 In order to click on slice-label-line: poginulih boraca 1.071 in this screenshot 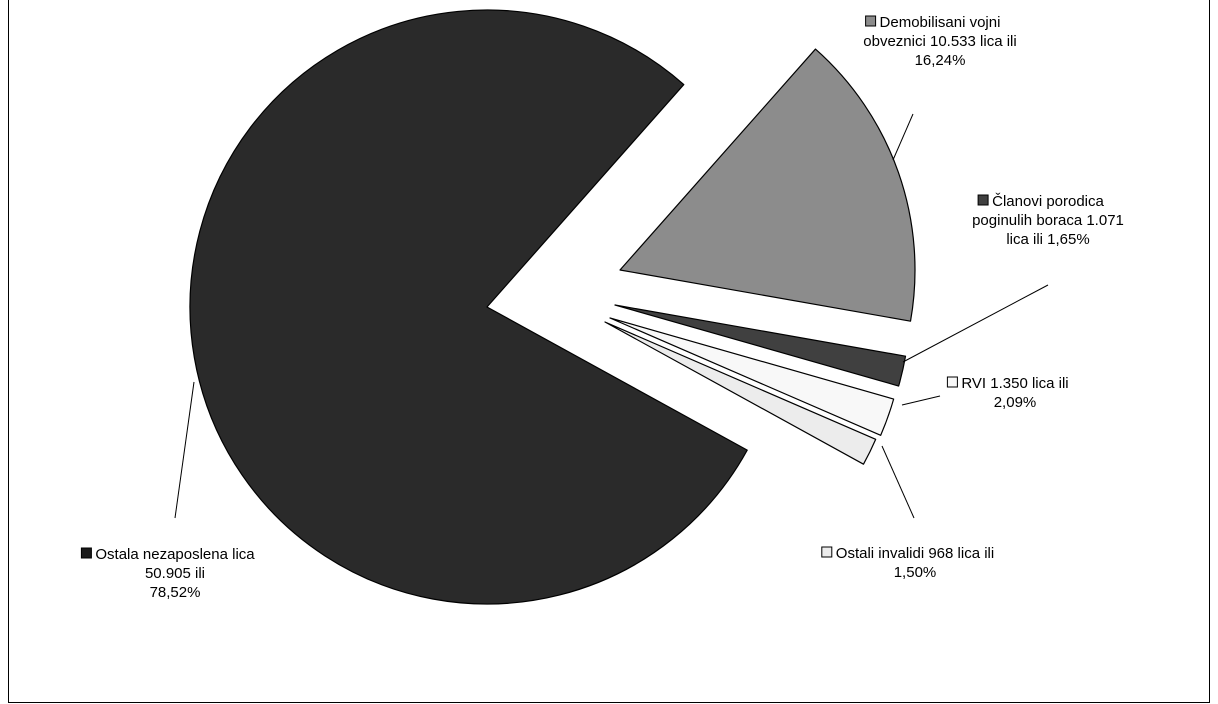, I will do `click(1048, 220)`.